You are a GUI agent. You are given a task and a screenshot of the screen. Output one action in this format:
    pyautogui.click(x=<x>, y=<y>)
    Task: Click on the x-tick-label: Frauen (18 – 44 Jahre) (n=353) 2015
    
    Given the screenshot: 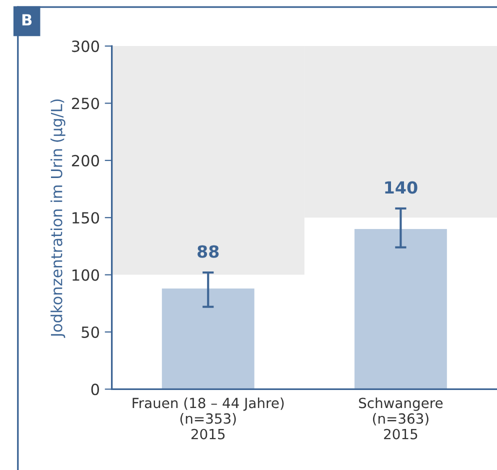 What is the action you would take?
    pyautogui.click(x=208, y=418)
    